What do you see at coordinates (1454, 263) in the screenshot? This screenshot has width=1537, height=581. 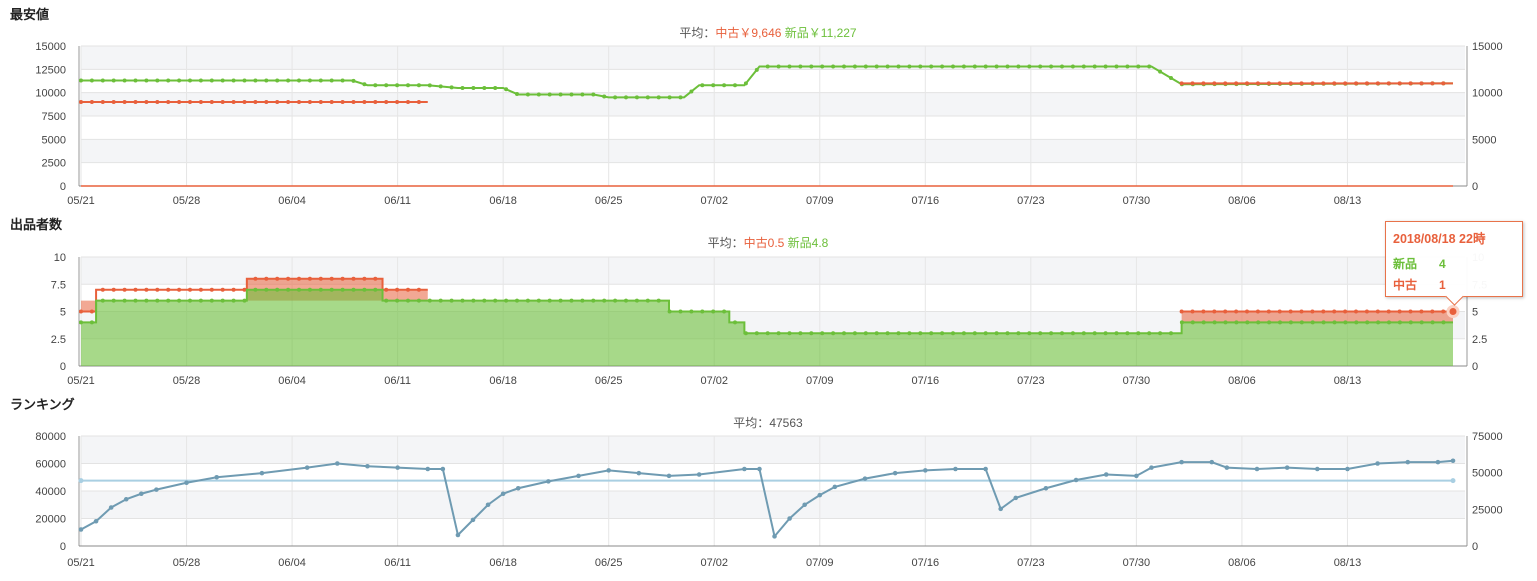 I see `chart-tooltip: 2018/08/18 22時 新品 4 中古 1` at bounding box center [1454, 263].